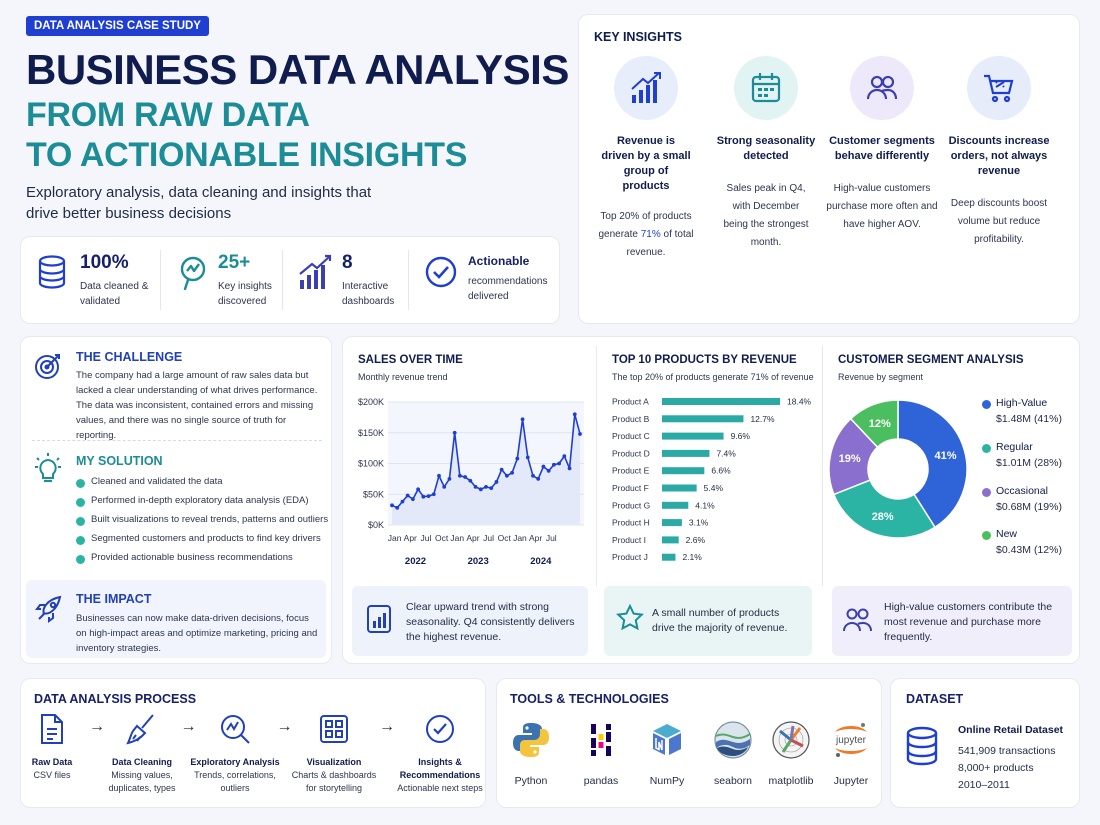  What do you see at coordinates (48, 609) in the screenshot?
I see `rocket-icon` at bounding box center [48, 609].